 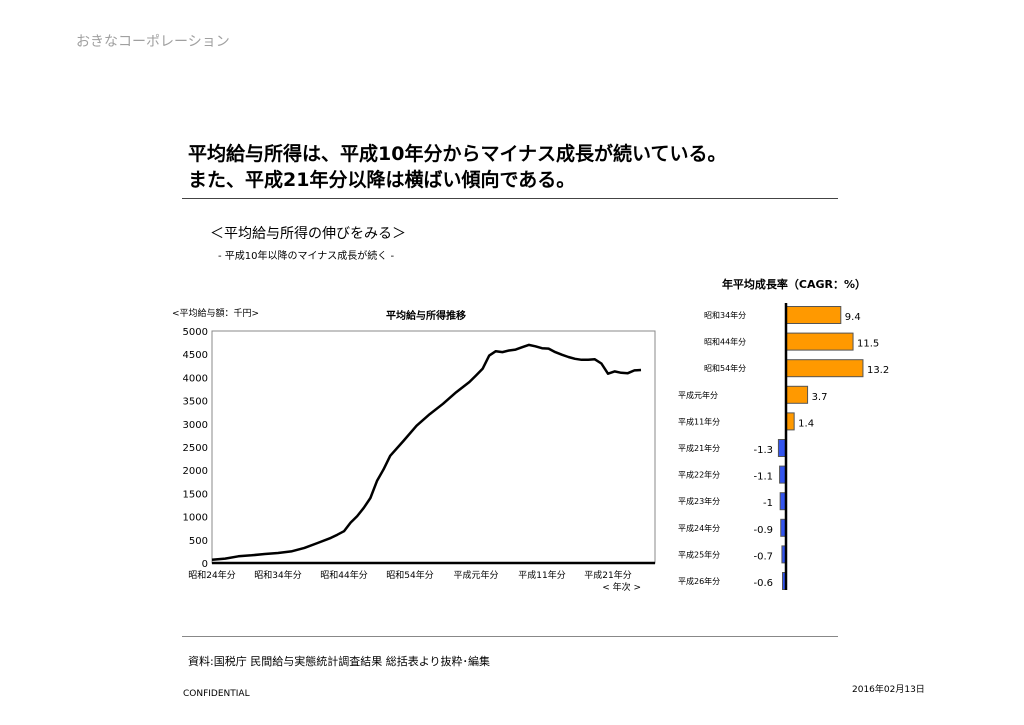 What do you see at coordinates (216, 694) in the screenshot?
I see `confidential-label: CONFIDENTIAL` at bounding box center [216, 694].